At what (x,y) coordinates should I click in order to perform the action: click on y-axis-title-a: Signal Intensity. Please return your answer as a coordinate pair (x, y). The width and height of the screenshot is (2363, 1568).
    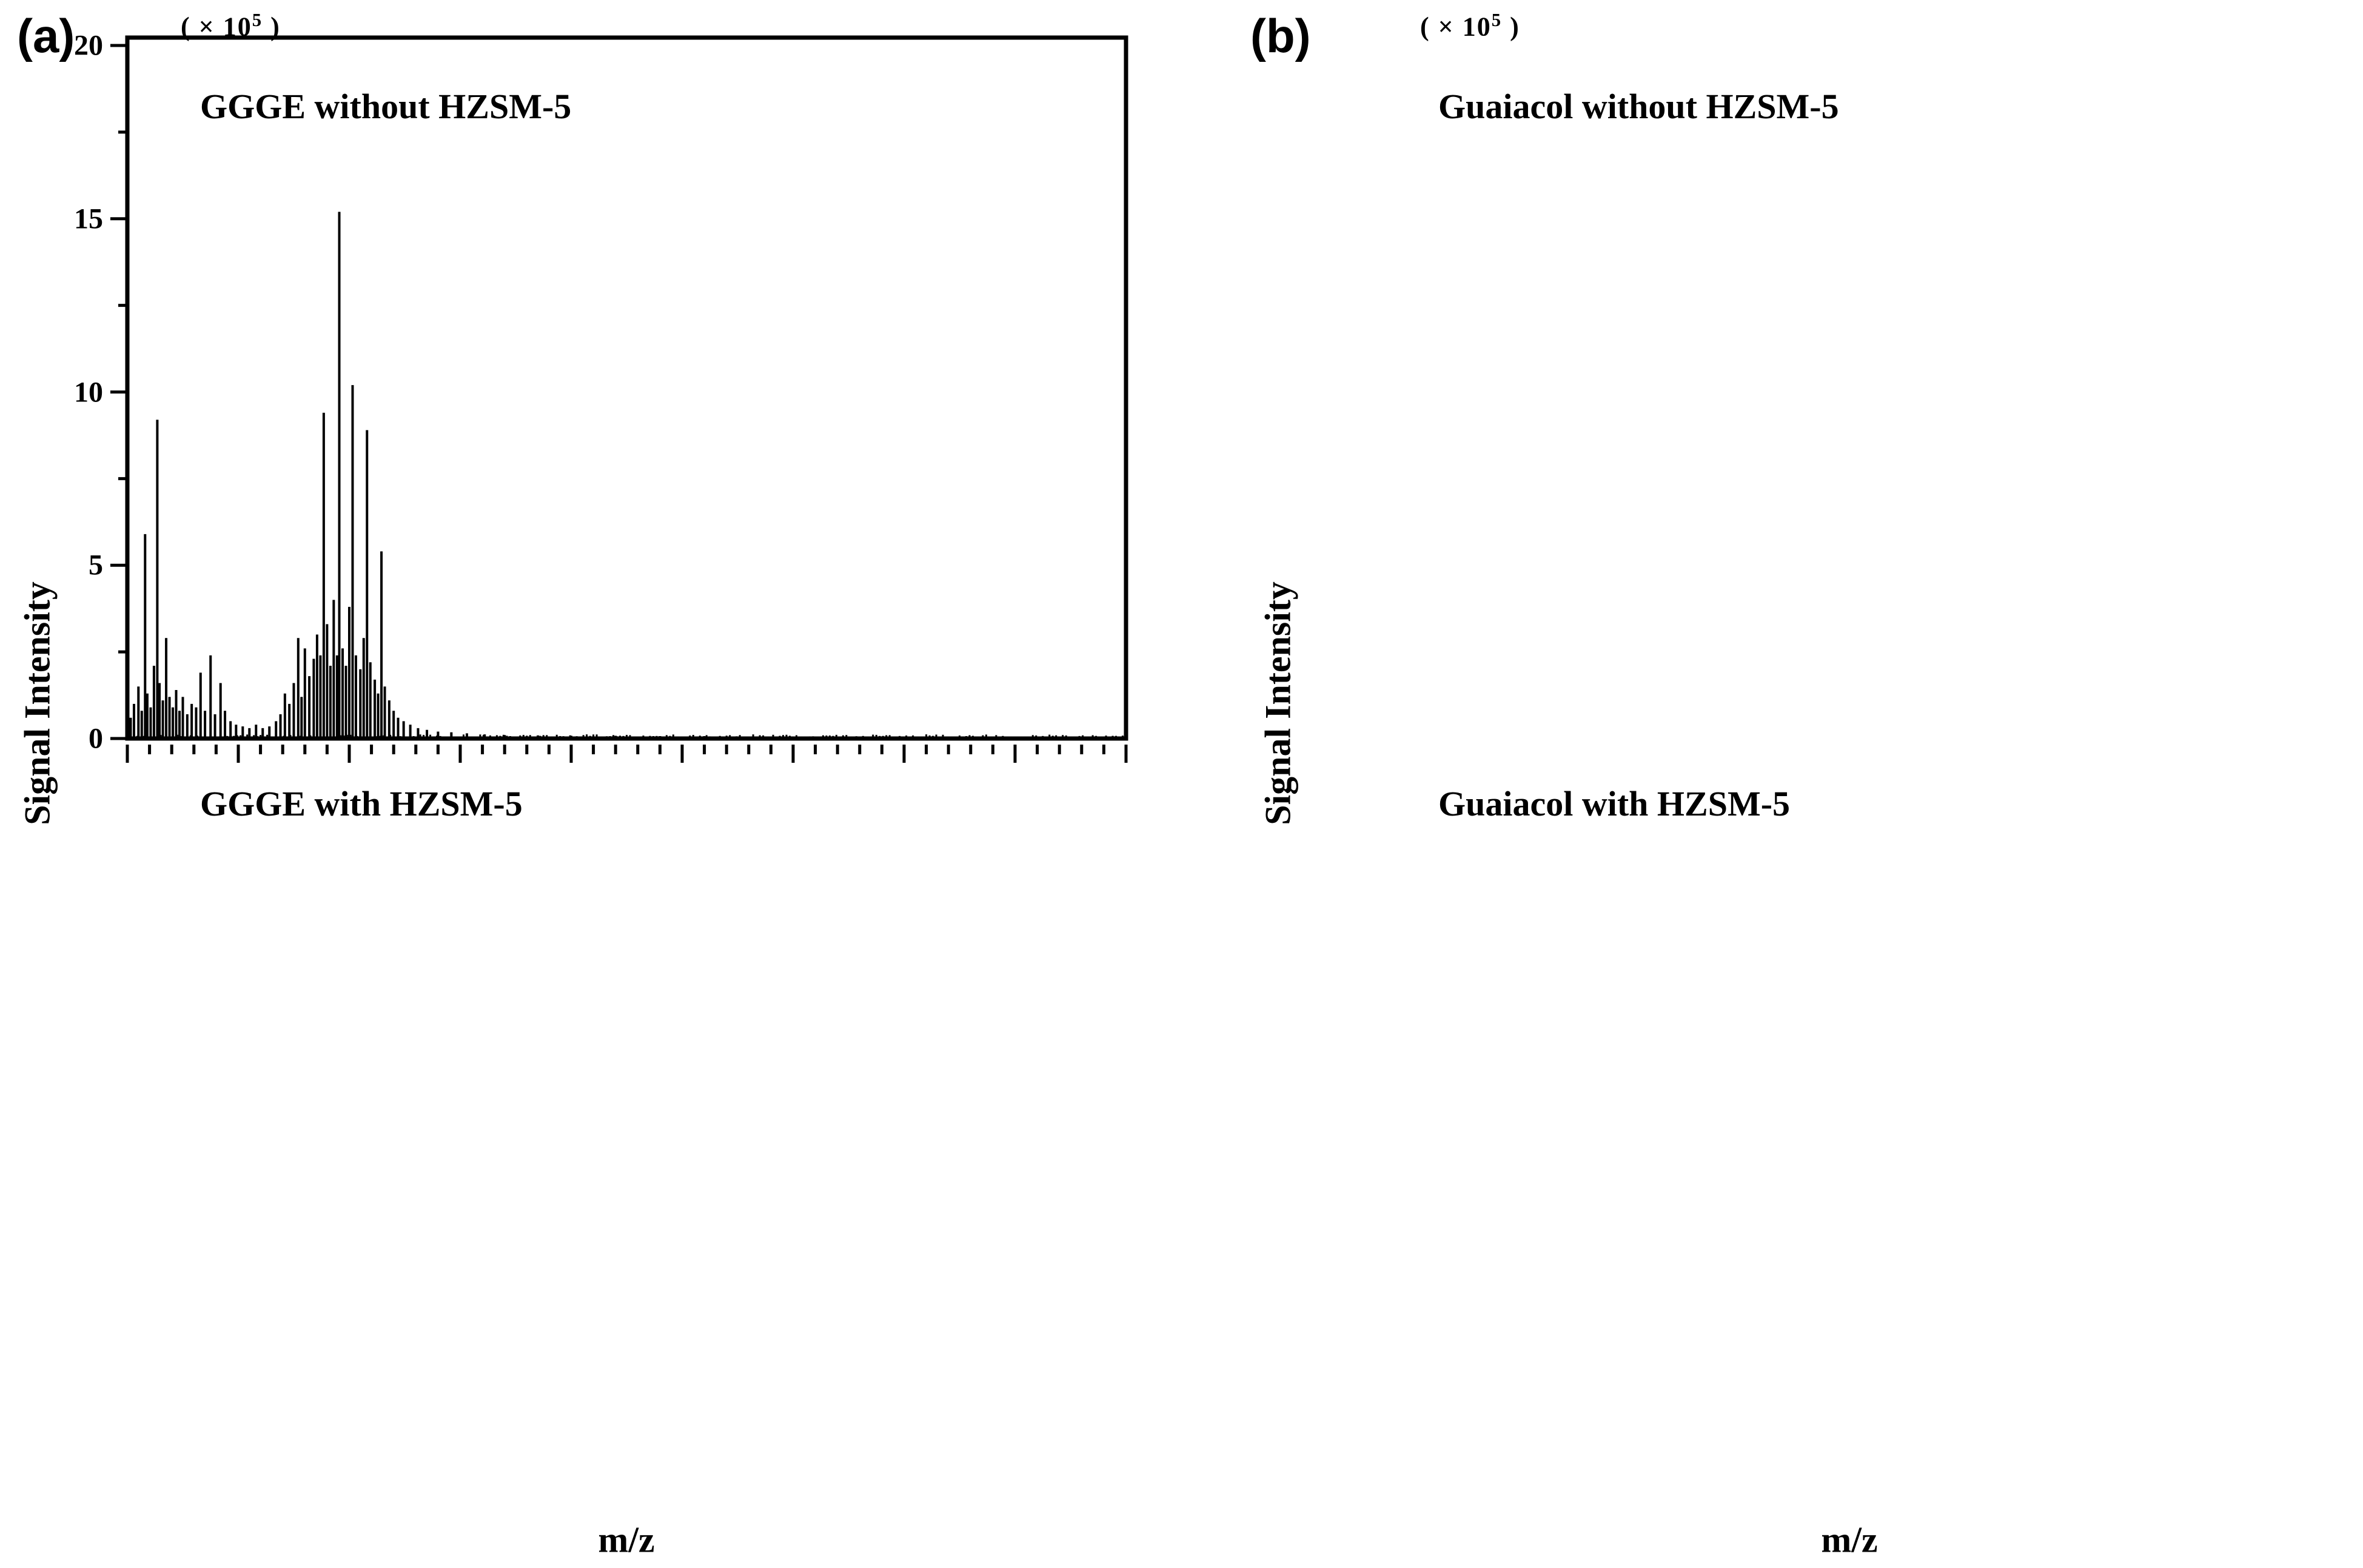
    Looking at the image, I should click on (37, 703).